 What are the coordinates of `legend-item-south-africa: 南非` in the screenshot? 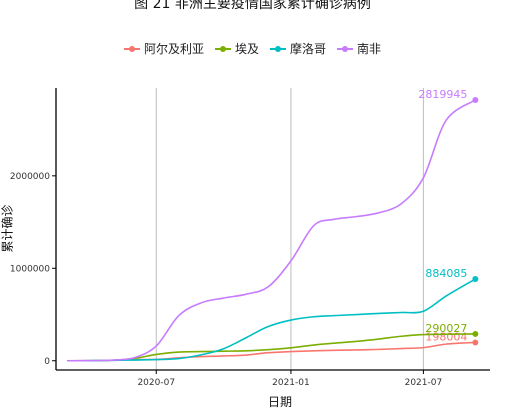 It's located at (359, 48).